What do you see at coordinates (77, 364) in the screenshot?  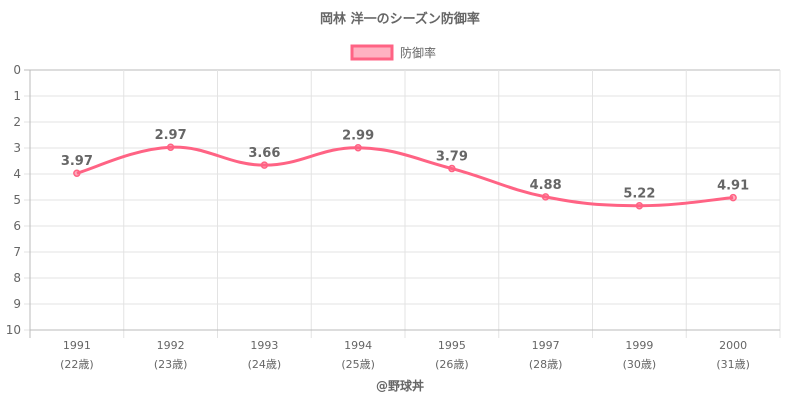 I see `x-tick-sublabel: (22歳)` at bounding box center [77, 364].